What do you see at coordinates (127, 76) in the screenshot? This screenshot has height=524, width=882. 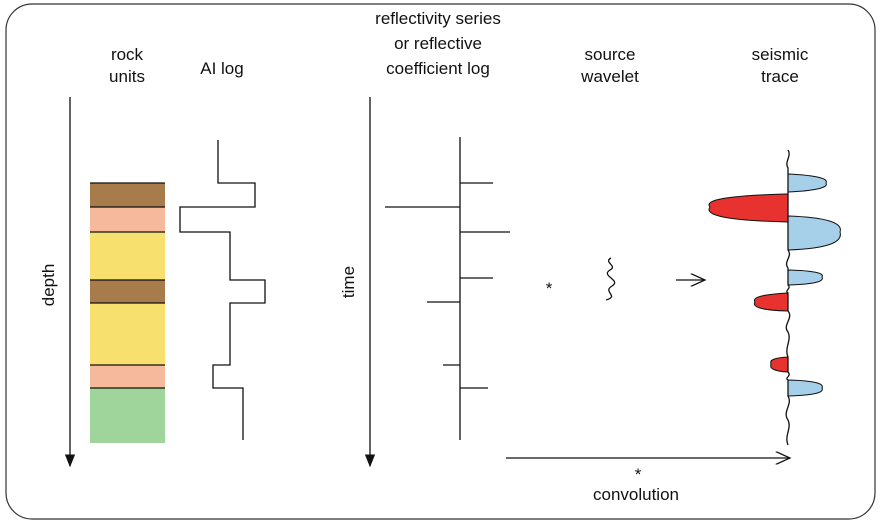 I see `label: units` at bounding box center [127, 76].